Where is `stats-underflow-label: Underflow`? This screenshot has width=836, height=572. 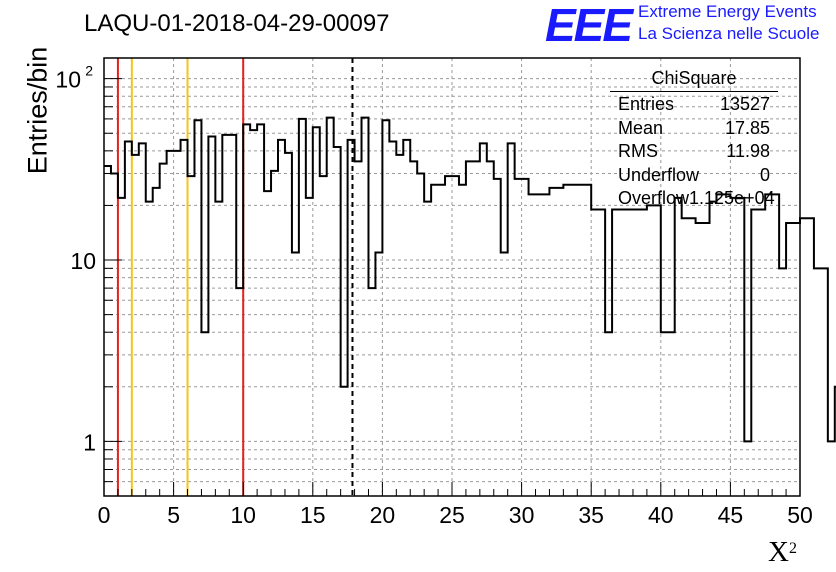
stats-underflow-label: Underflow is located at coordinates (659, 174).